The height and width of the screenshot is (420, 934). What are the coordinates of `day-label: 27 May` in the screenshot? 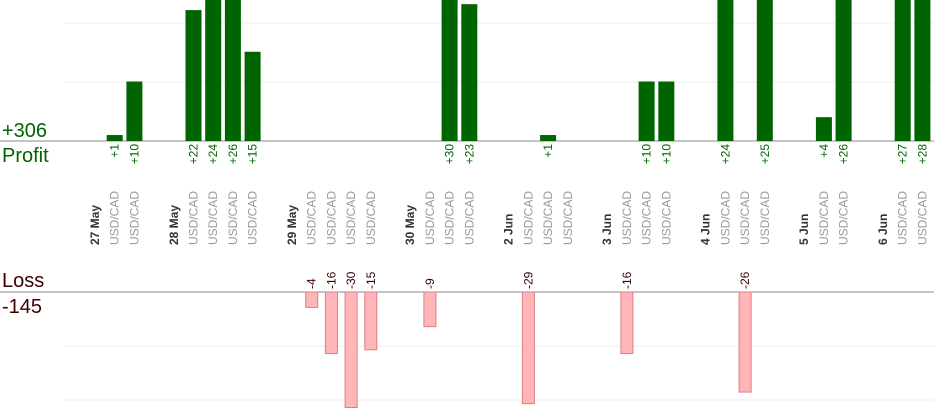 It's located at (95, 225).